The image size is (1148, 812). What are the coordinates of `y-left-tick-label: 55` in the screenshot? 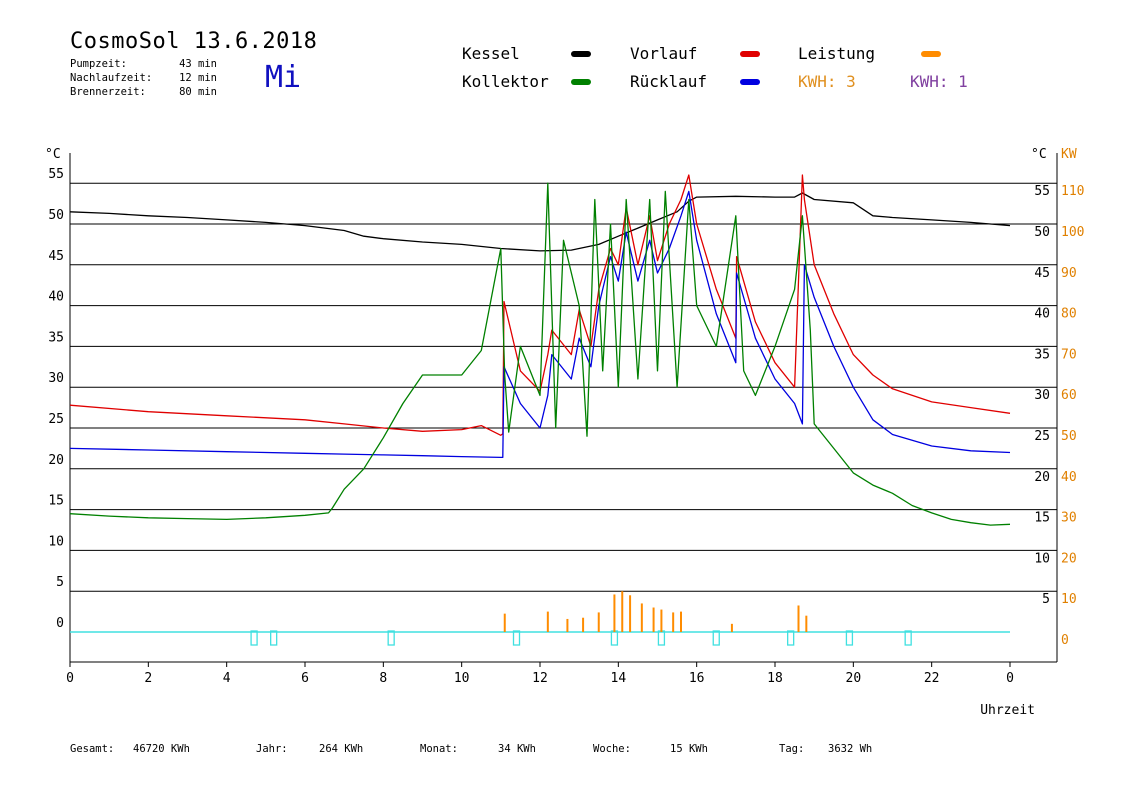 It's located at (56, 174).